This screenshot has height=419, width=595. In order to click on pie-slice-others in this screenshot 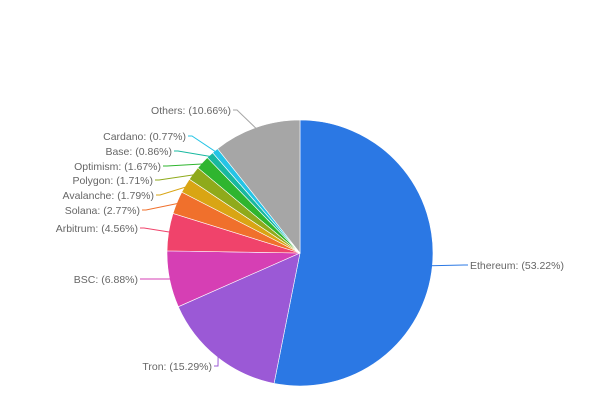, I will do `click(259, 186)`.